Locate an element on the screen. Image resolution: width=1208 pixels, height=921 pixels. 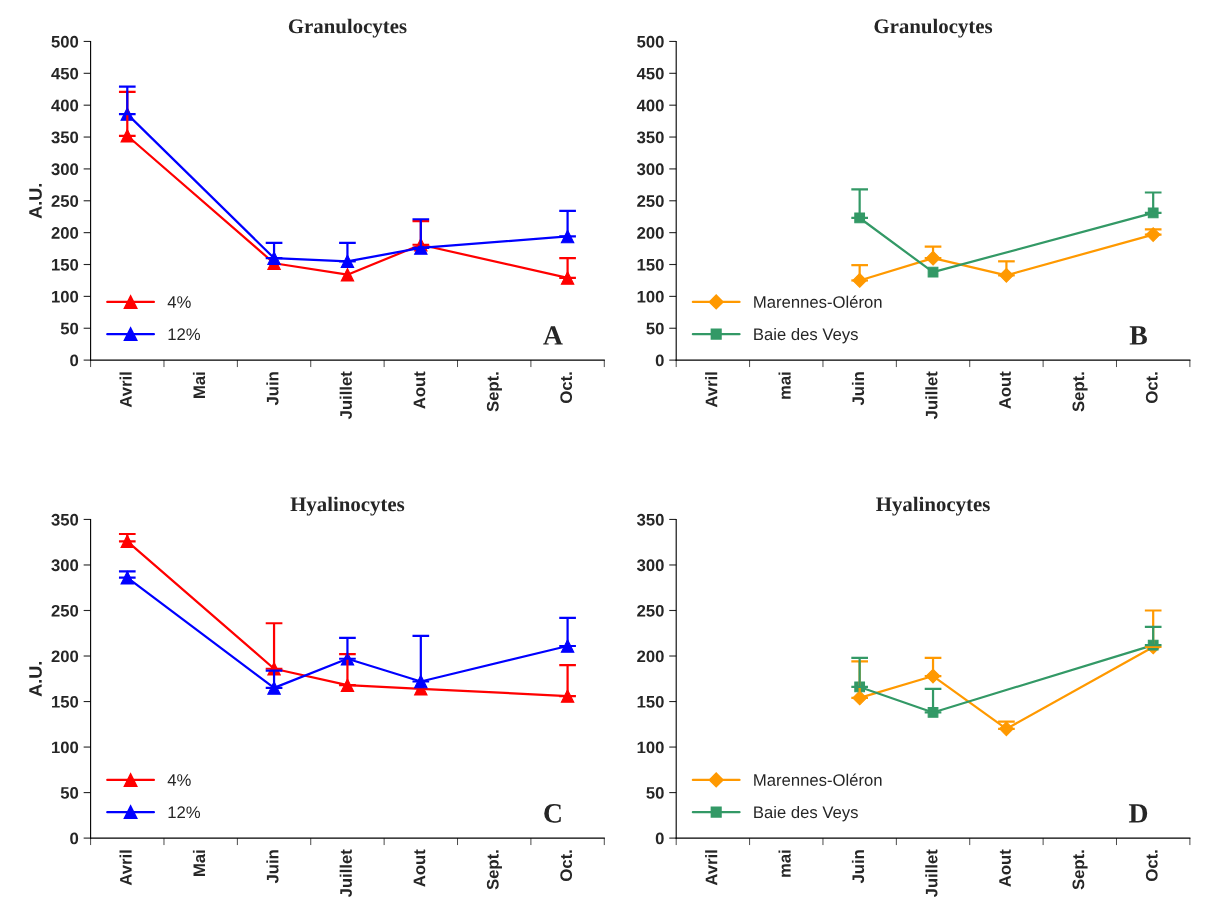
annotation: B is located at coordinates (1138, 335).